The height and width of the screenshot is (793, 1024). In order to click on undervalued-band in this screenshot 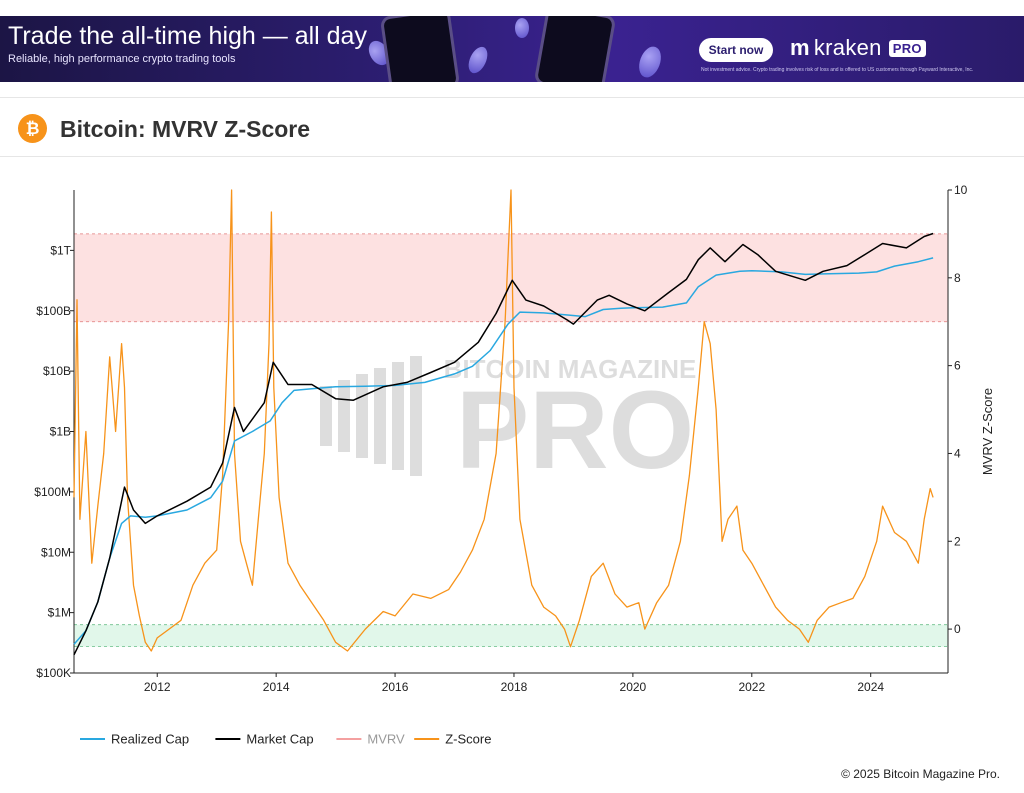, I will do `click(511, 635)`.